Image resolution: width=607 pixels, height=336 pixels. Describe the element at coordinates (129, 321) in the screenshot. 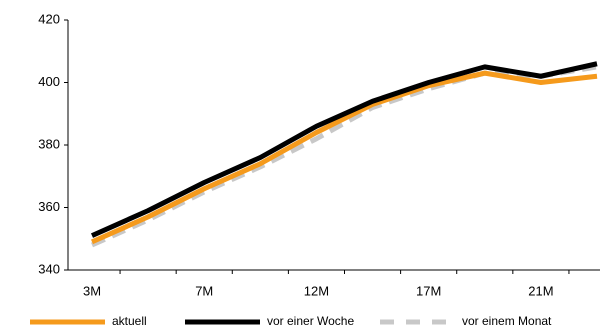

I see `legend-label: aktuell` at that location.